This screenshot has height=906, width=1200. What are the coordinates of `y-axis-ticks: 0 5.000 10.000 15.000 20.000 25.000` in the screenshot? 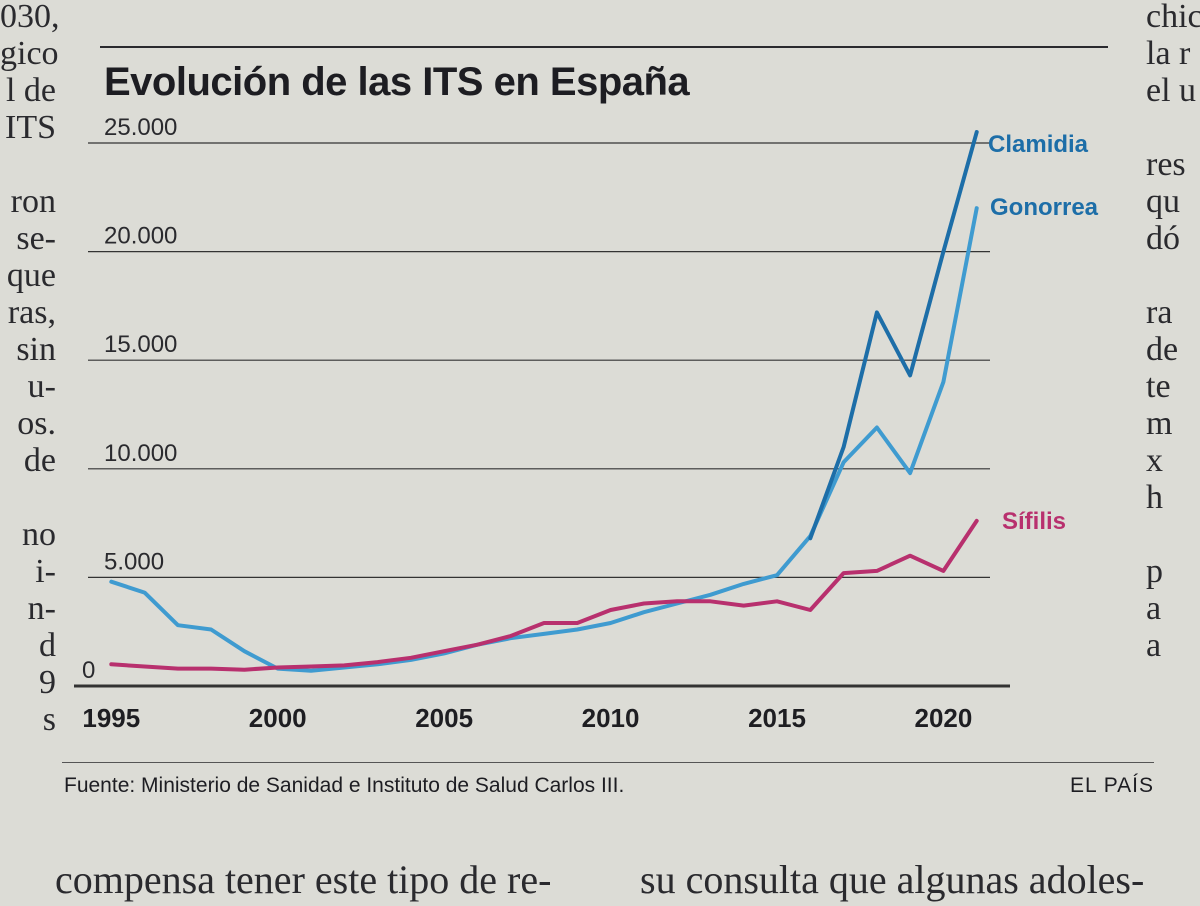 It's located at (129, 399).